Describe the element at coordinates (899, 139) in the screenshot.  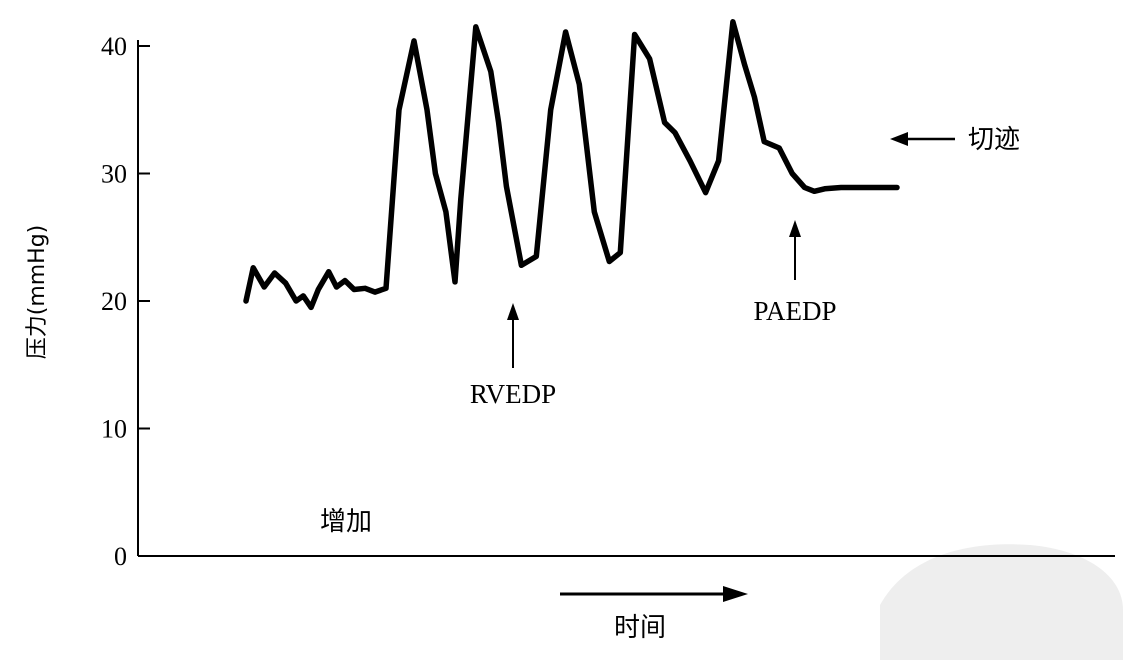
I see `notch-arrow-head` at that location.